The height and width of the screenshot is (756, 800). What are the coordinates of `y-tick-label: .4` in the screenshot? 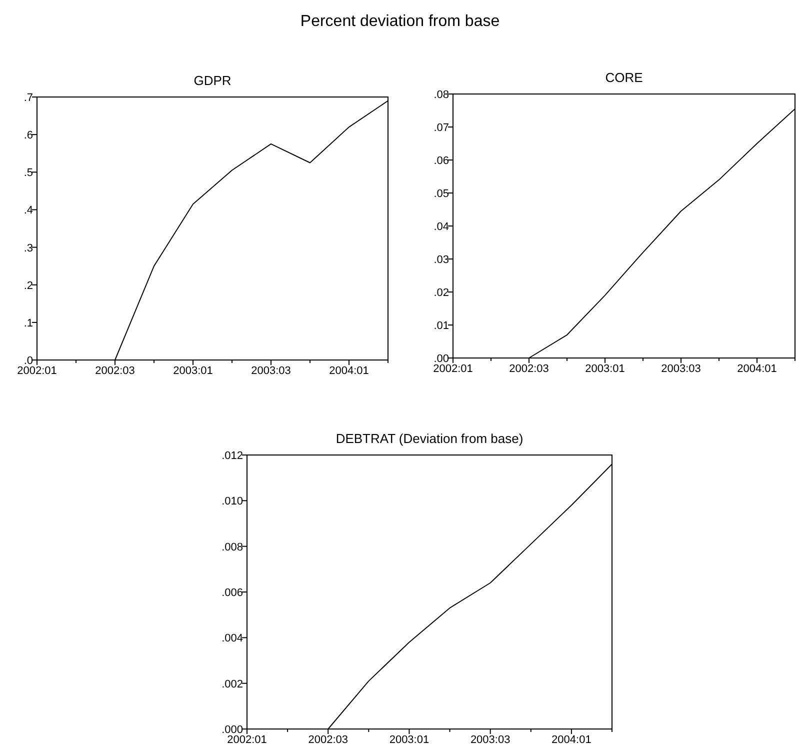 It's located at (28, 210).